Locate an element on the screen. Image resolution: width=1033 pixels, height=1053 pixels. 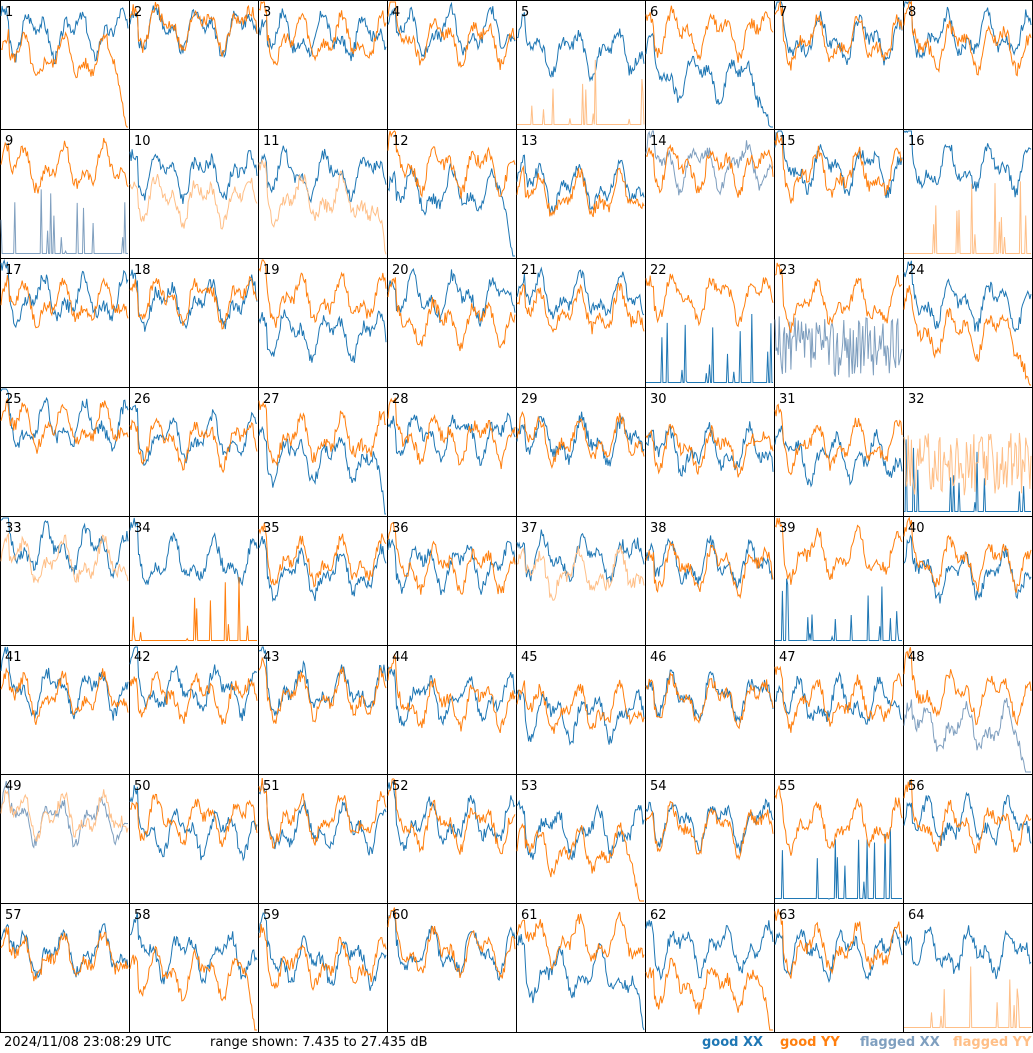
panel-label: 6 is located at coordinates (654, 12).